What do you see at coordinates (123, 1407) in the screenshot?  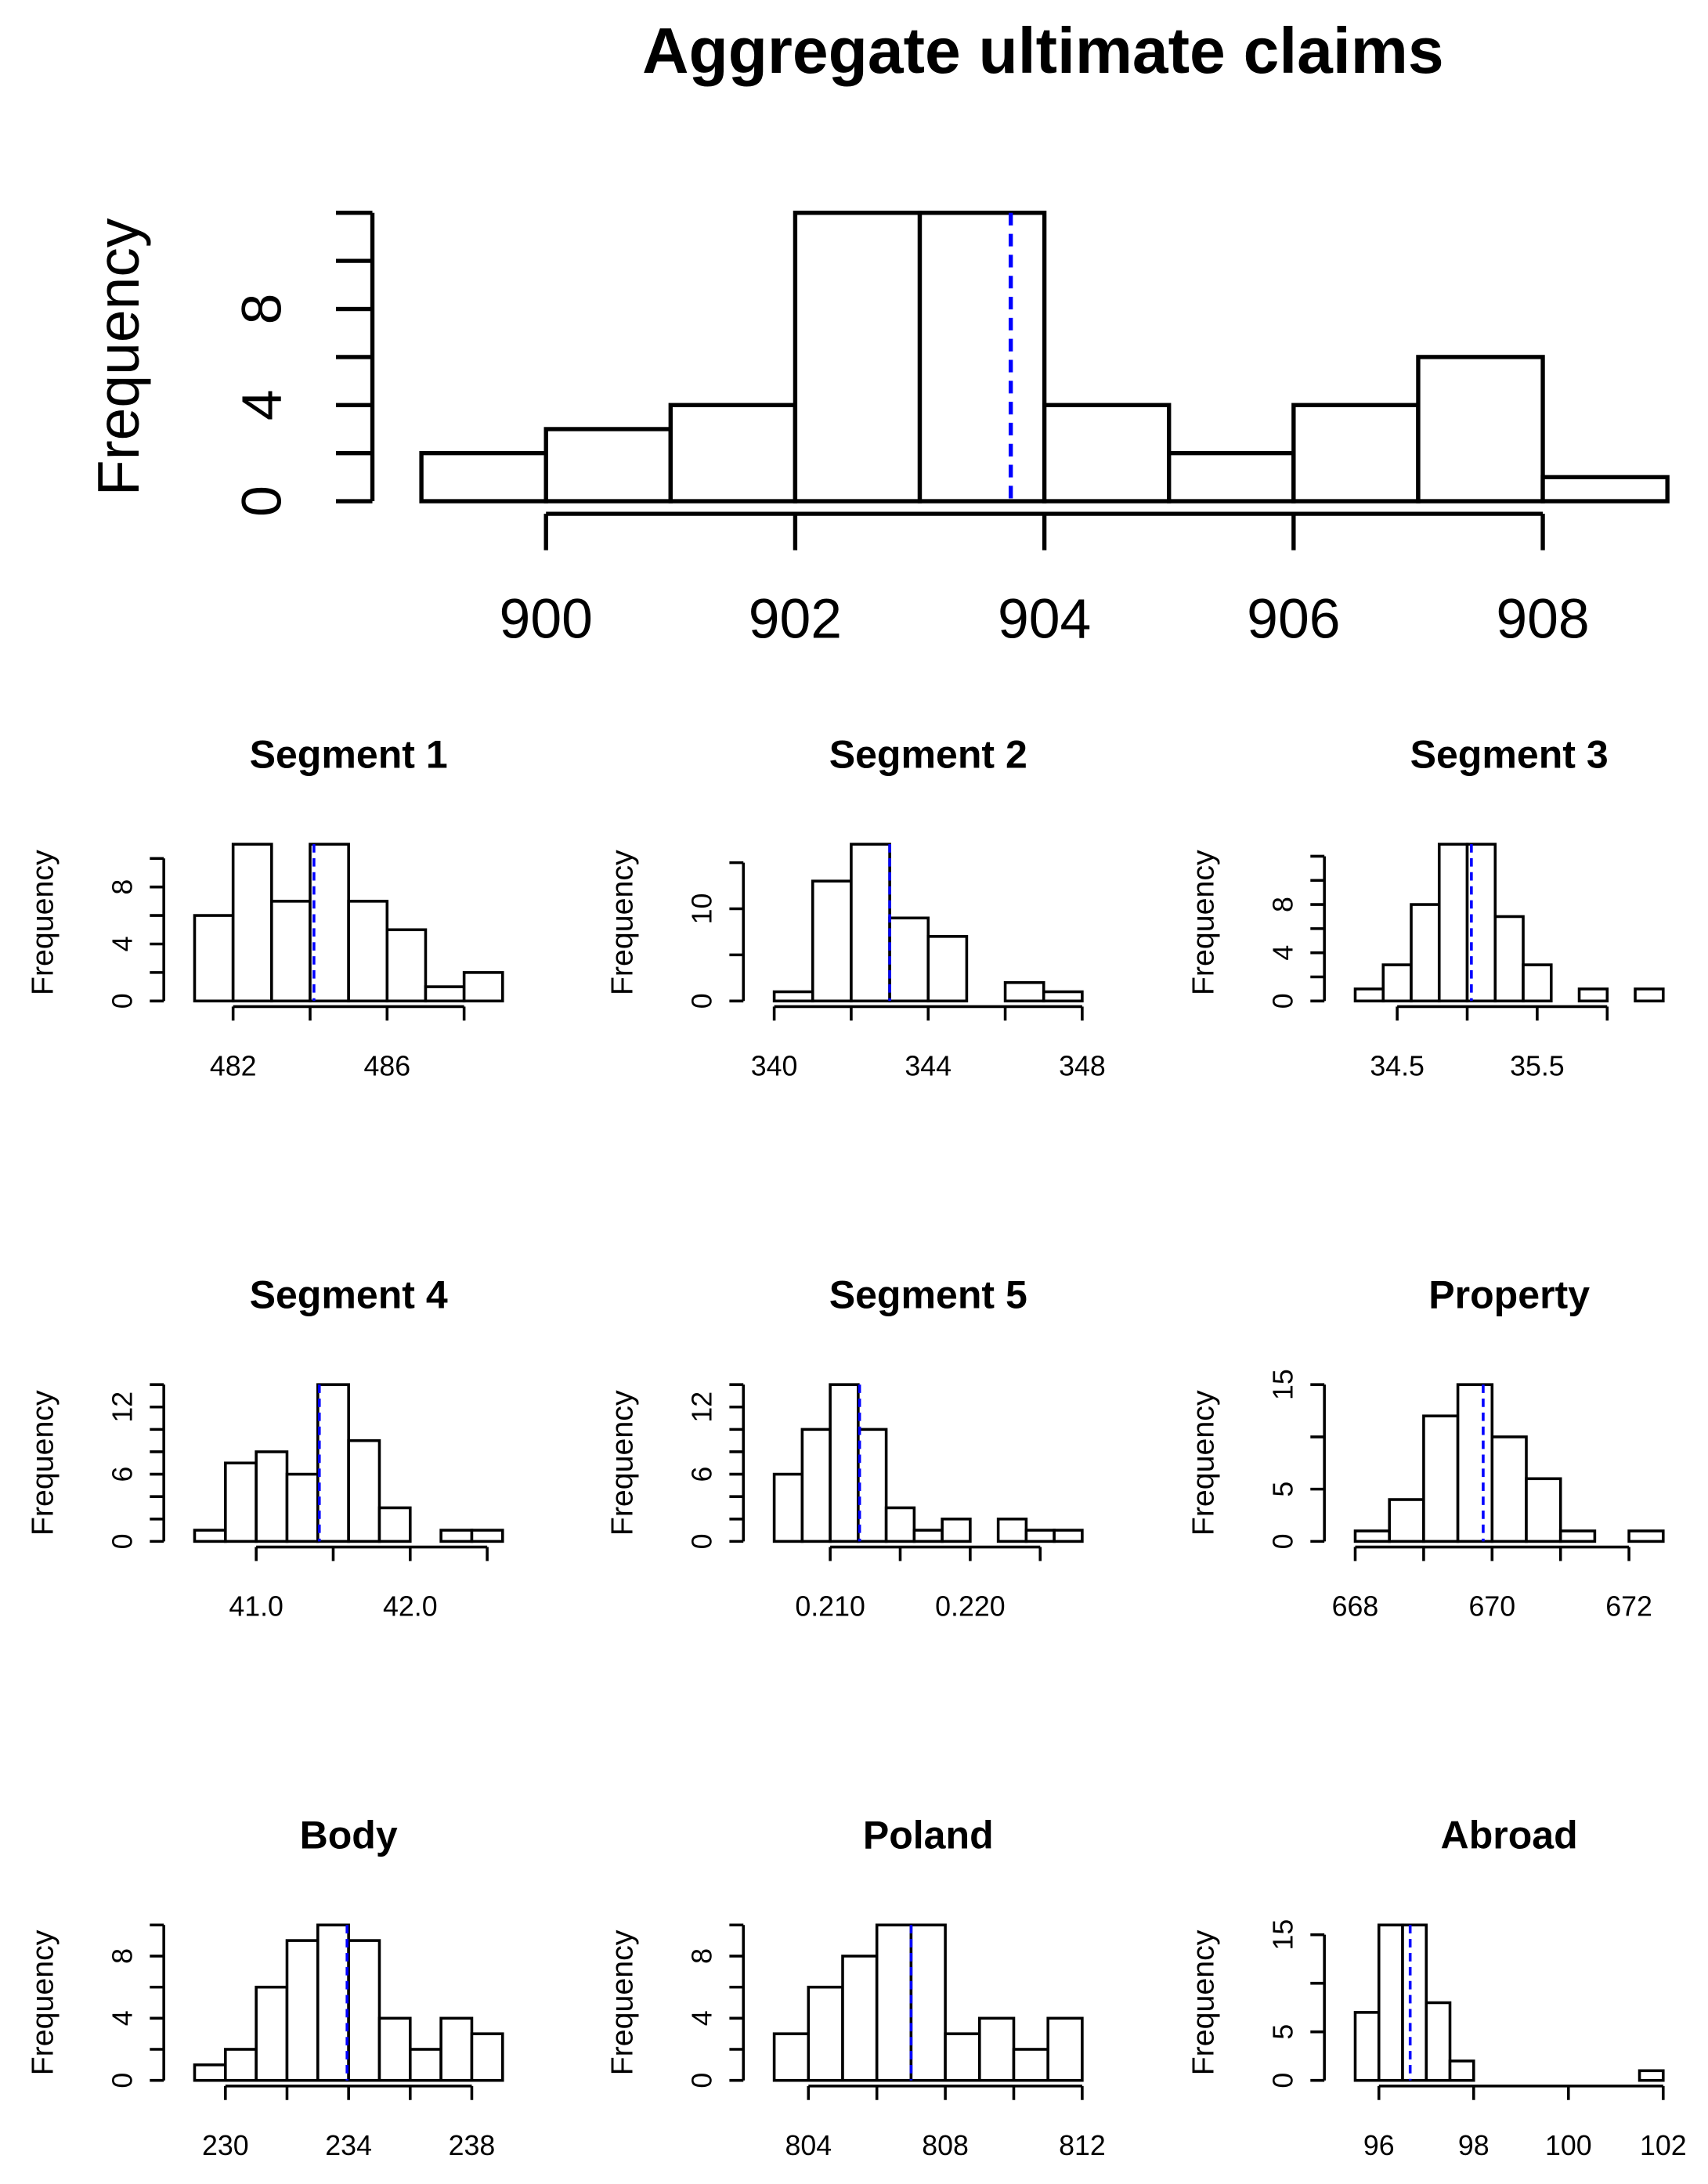 I see `y-tick-label: 12` at bounding box center [123, 1407].